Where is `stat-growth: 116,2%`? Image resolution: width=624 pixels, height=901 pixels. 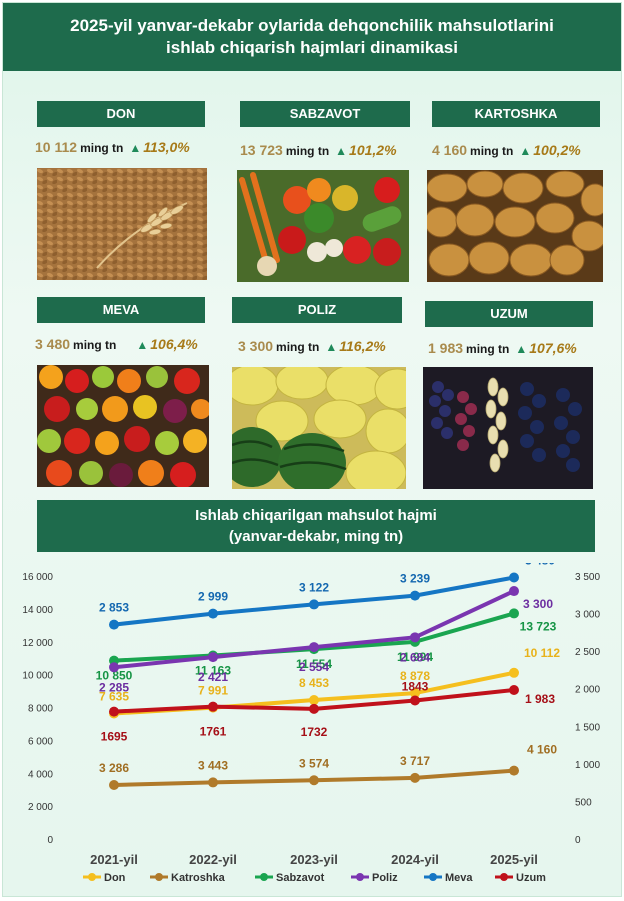
stat-growth: 116,2% is located at coordinates (362, 346).